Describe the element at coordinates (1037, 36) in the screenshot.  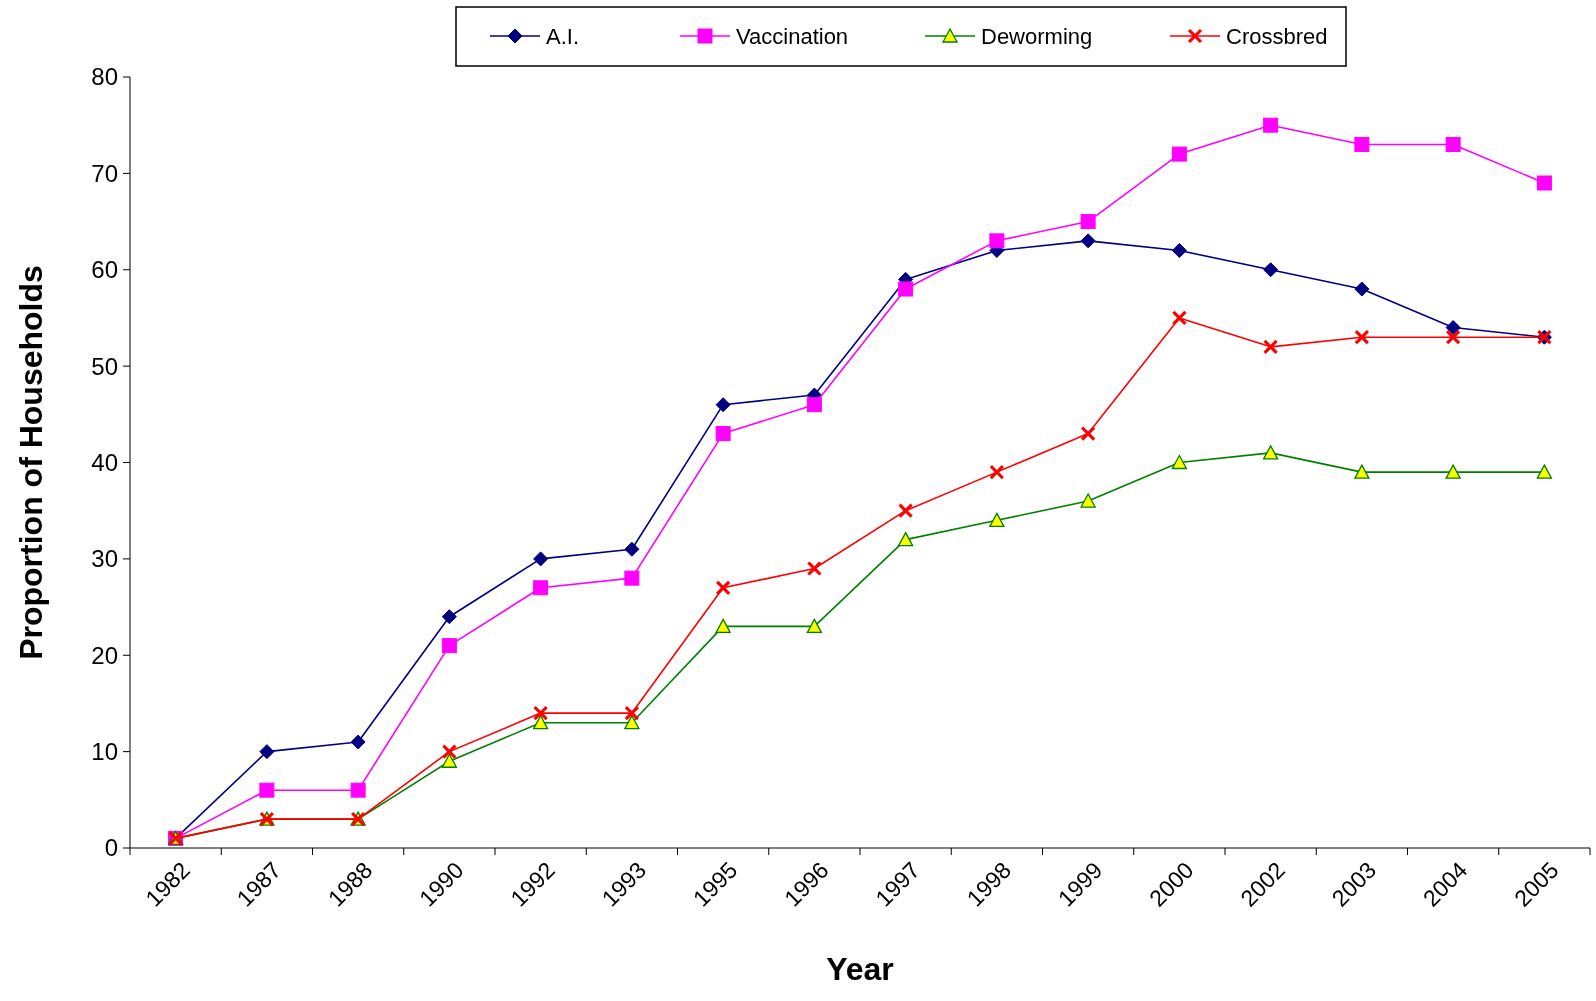
I see `legend-label: Deworming` at that location.